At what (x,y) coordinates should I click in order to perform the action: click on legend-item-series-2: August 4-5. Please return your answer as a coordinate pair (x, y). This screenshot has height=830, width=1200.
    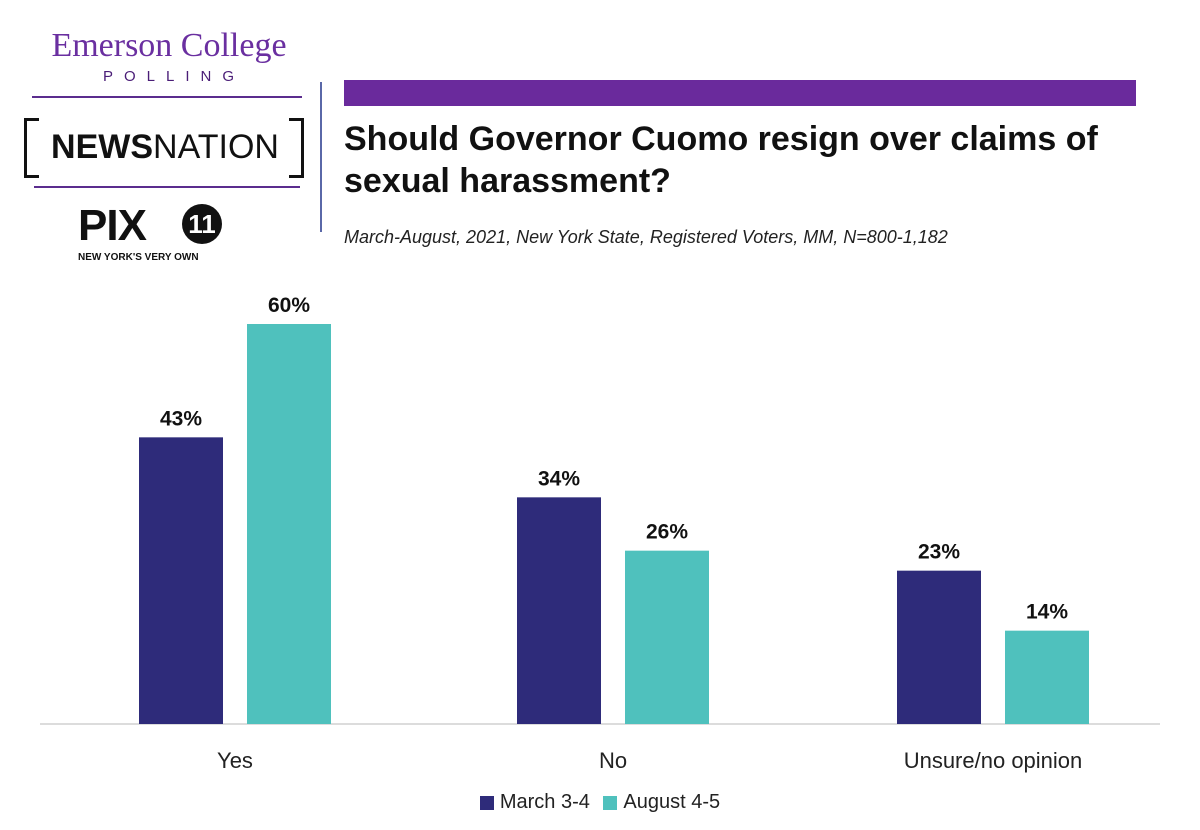
    Looking at the image, I should click on (661, 802).